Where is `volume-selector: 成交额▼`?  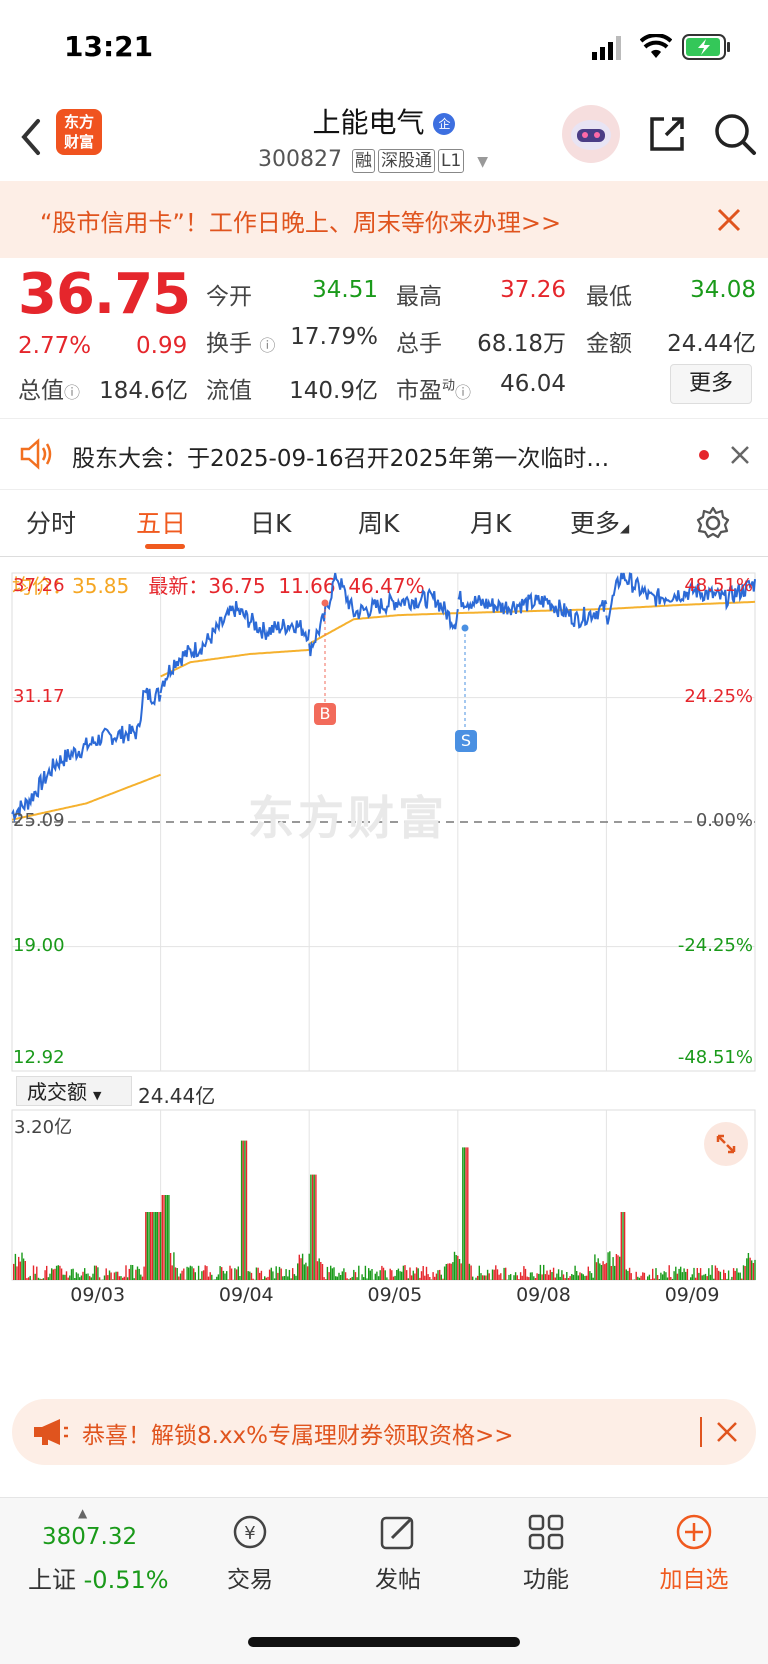 volume-selector: 成交额▼ is located at coordinates (74, 1091).